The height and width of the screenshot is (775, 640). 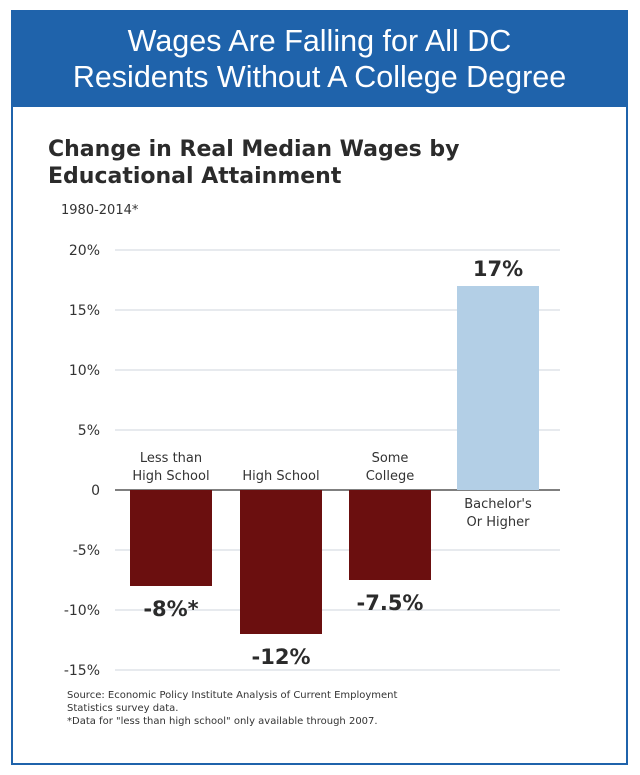 What do you see at coordinates (254, 149) in the screenshot?
I see `chart-title-line-1: Change in Real Median Wages by` at bounding box center [254, 149].